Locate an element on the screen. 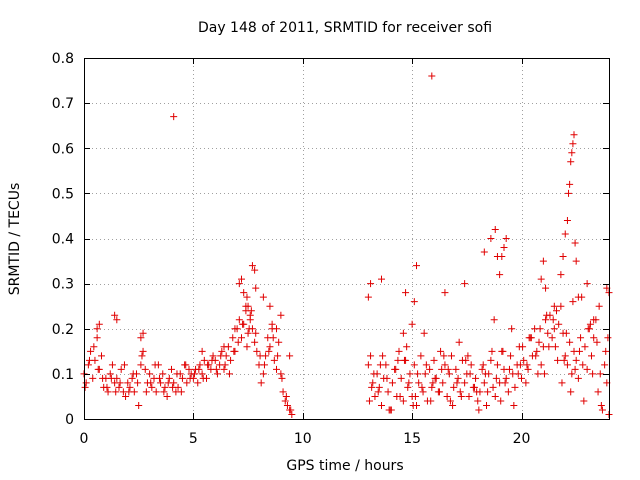  x-tick-label-0: 0 is located at coordinates (84, 439).